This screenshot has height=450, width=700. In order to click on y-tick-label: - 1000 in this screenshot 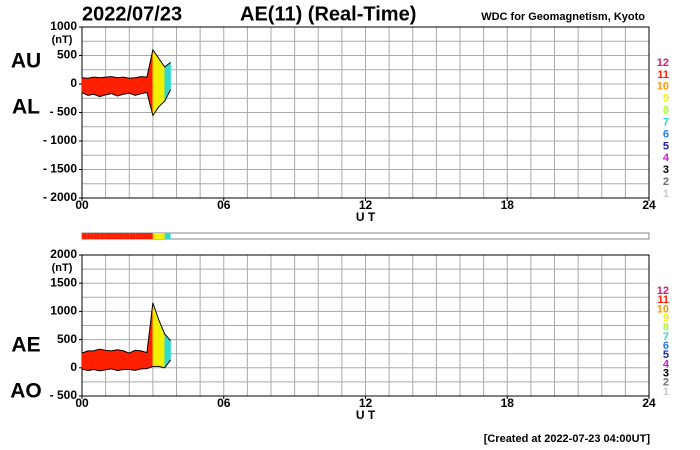, I will do `click(60, 140)`.